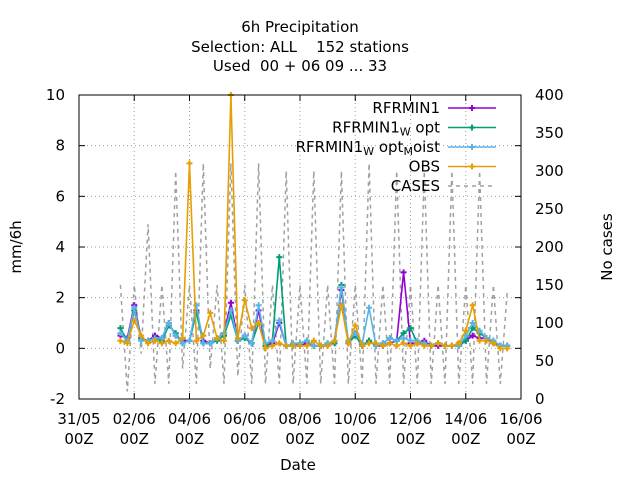 Image resolution: width=640 pixels, height=480 pixels. What do you see at coordinates (405, 131) in the screenshot?
I see `legend-subscript: W` at bounding box center [405, 131].